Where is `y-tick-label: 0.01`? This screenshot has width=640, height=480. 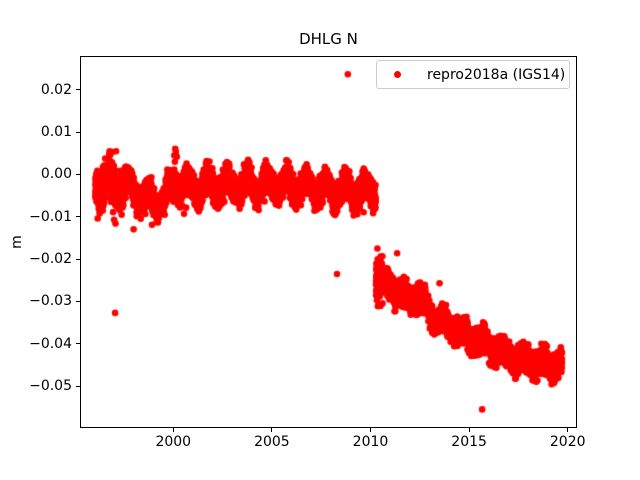 y-tick-label: 0.01 is located at coordinates (56, 132).